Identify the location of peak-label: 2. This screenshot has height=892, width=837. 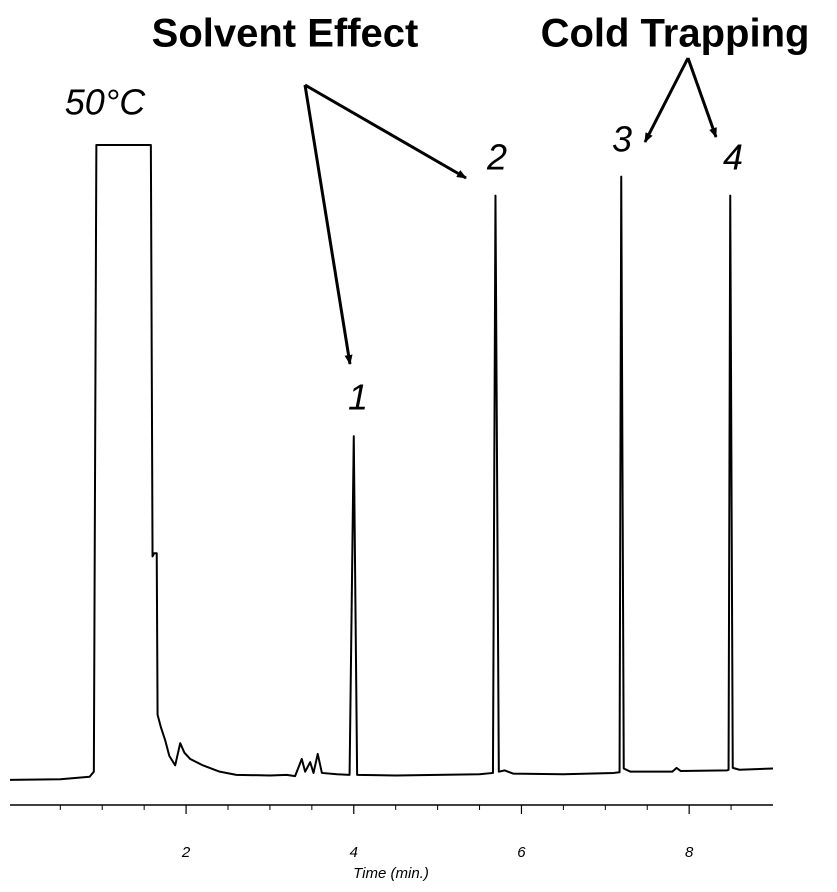
(496, 157).